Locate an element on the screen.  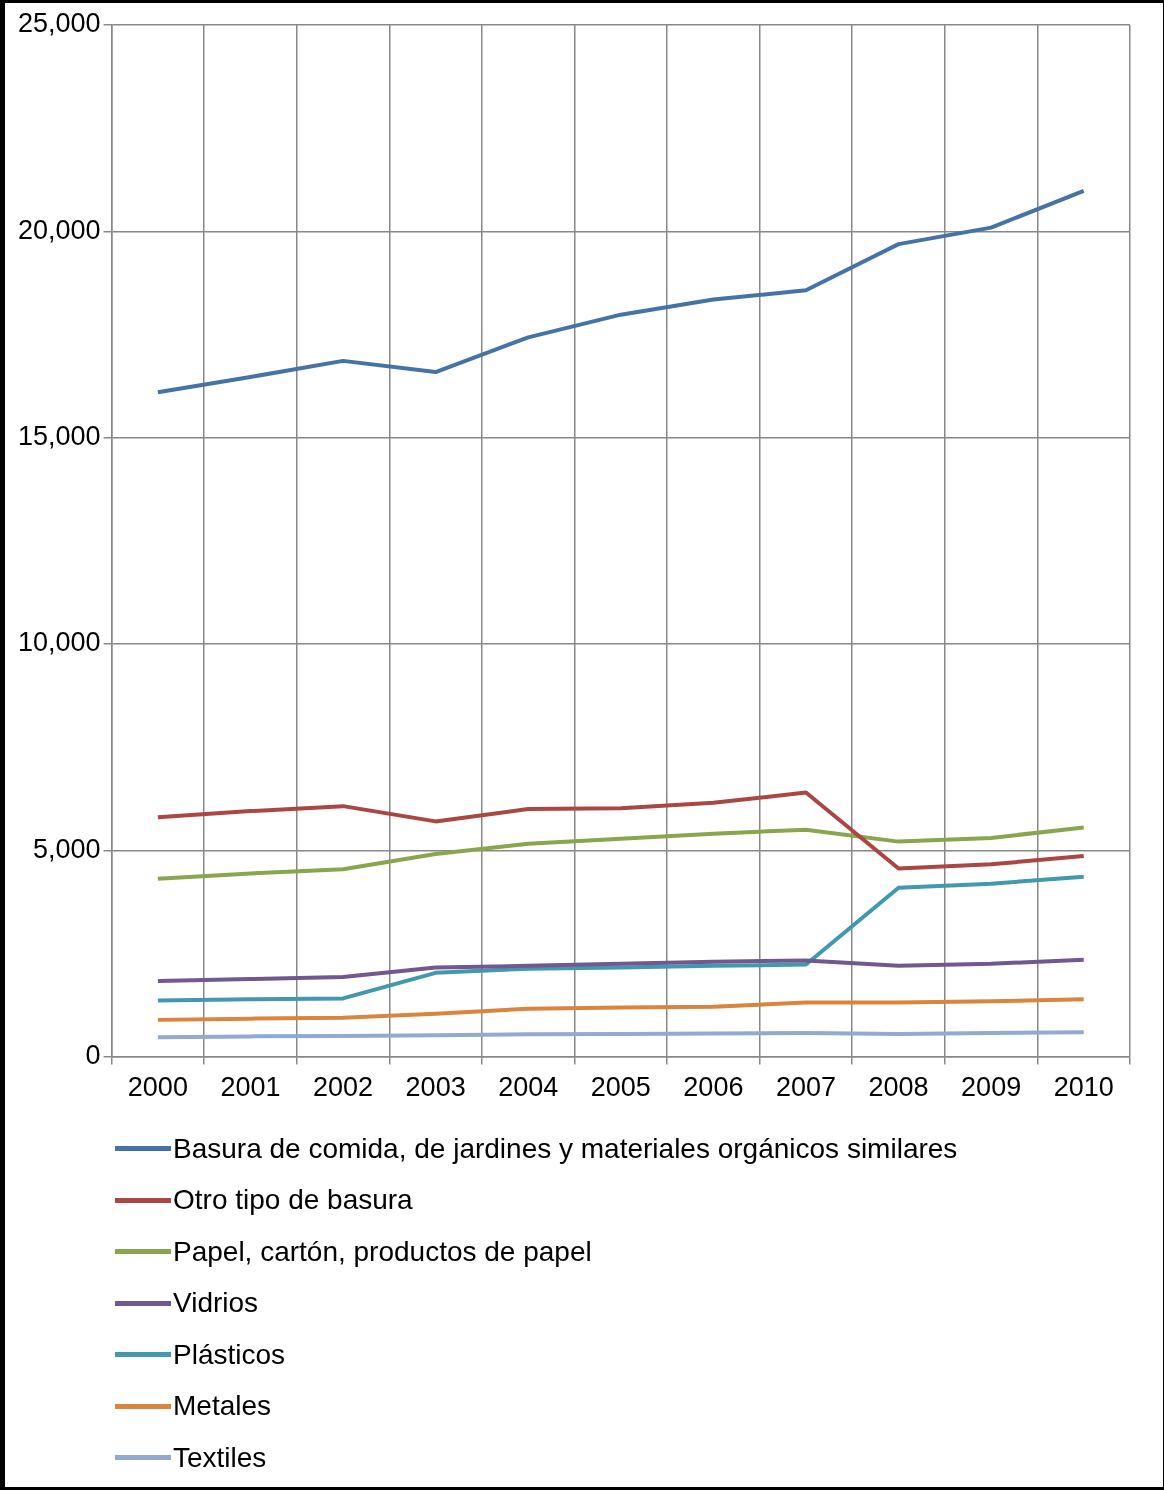
y-tick-label: 5,000 is located at coordinates (67, 848).